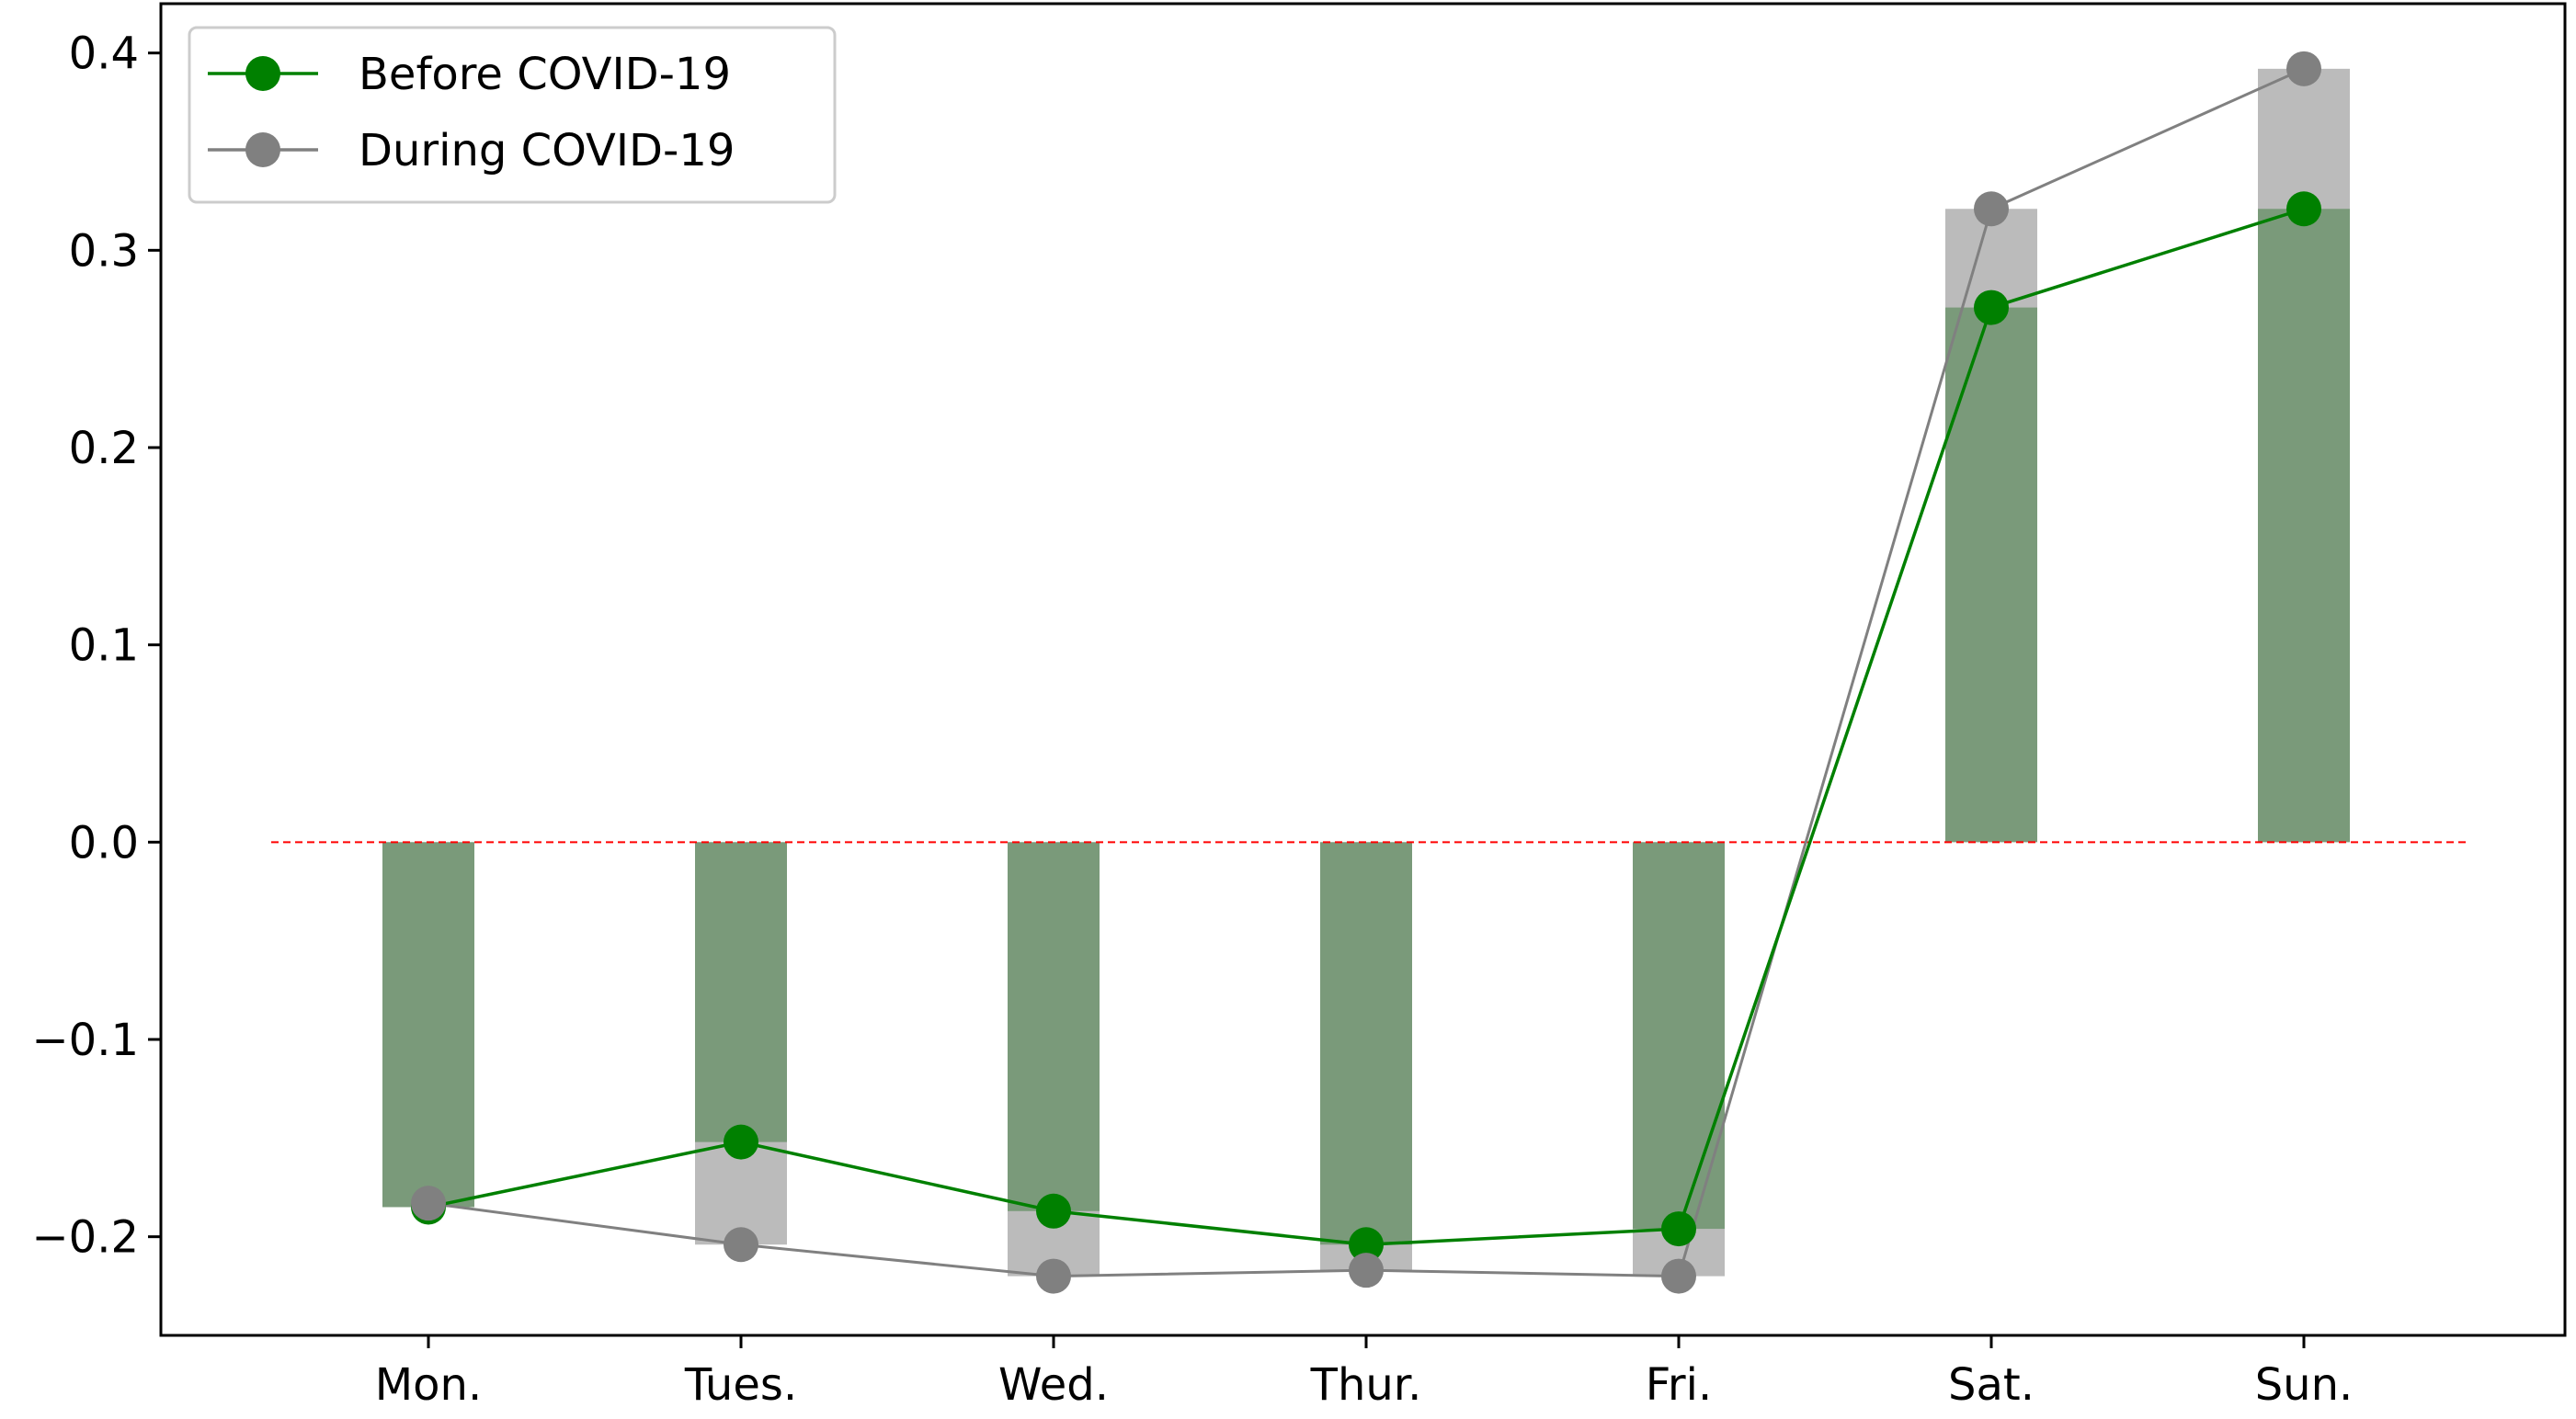  I want to click on y-tick-label-4: 0.2, so click(104, 449).